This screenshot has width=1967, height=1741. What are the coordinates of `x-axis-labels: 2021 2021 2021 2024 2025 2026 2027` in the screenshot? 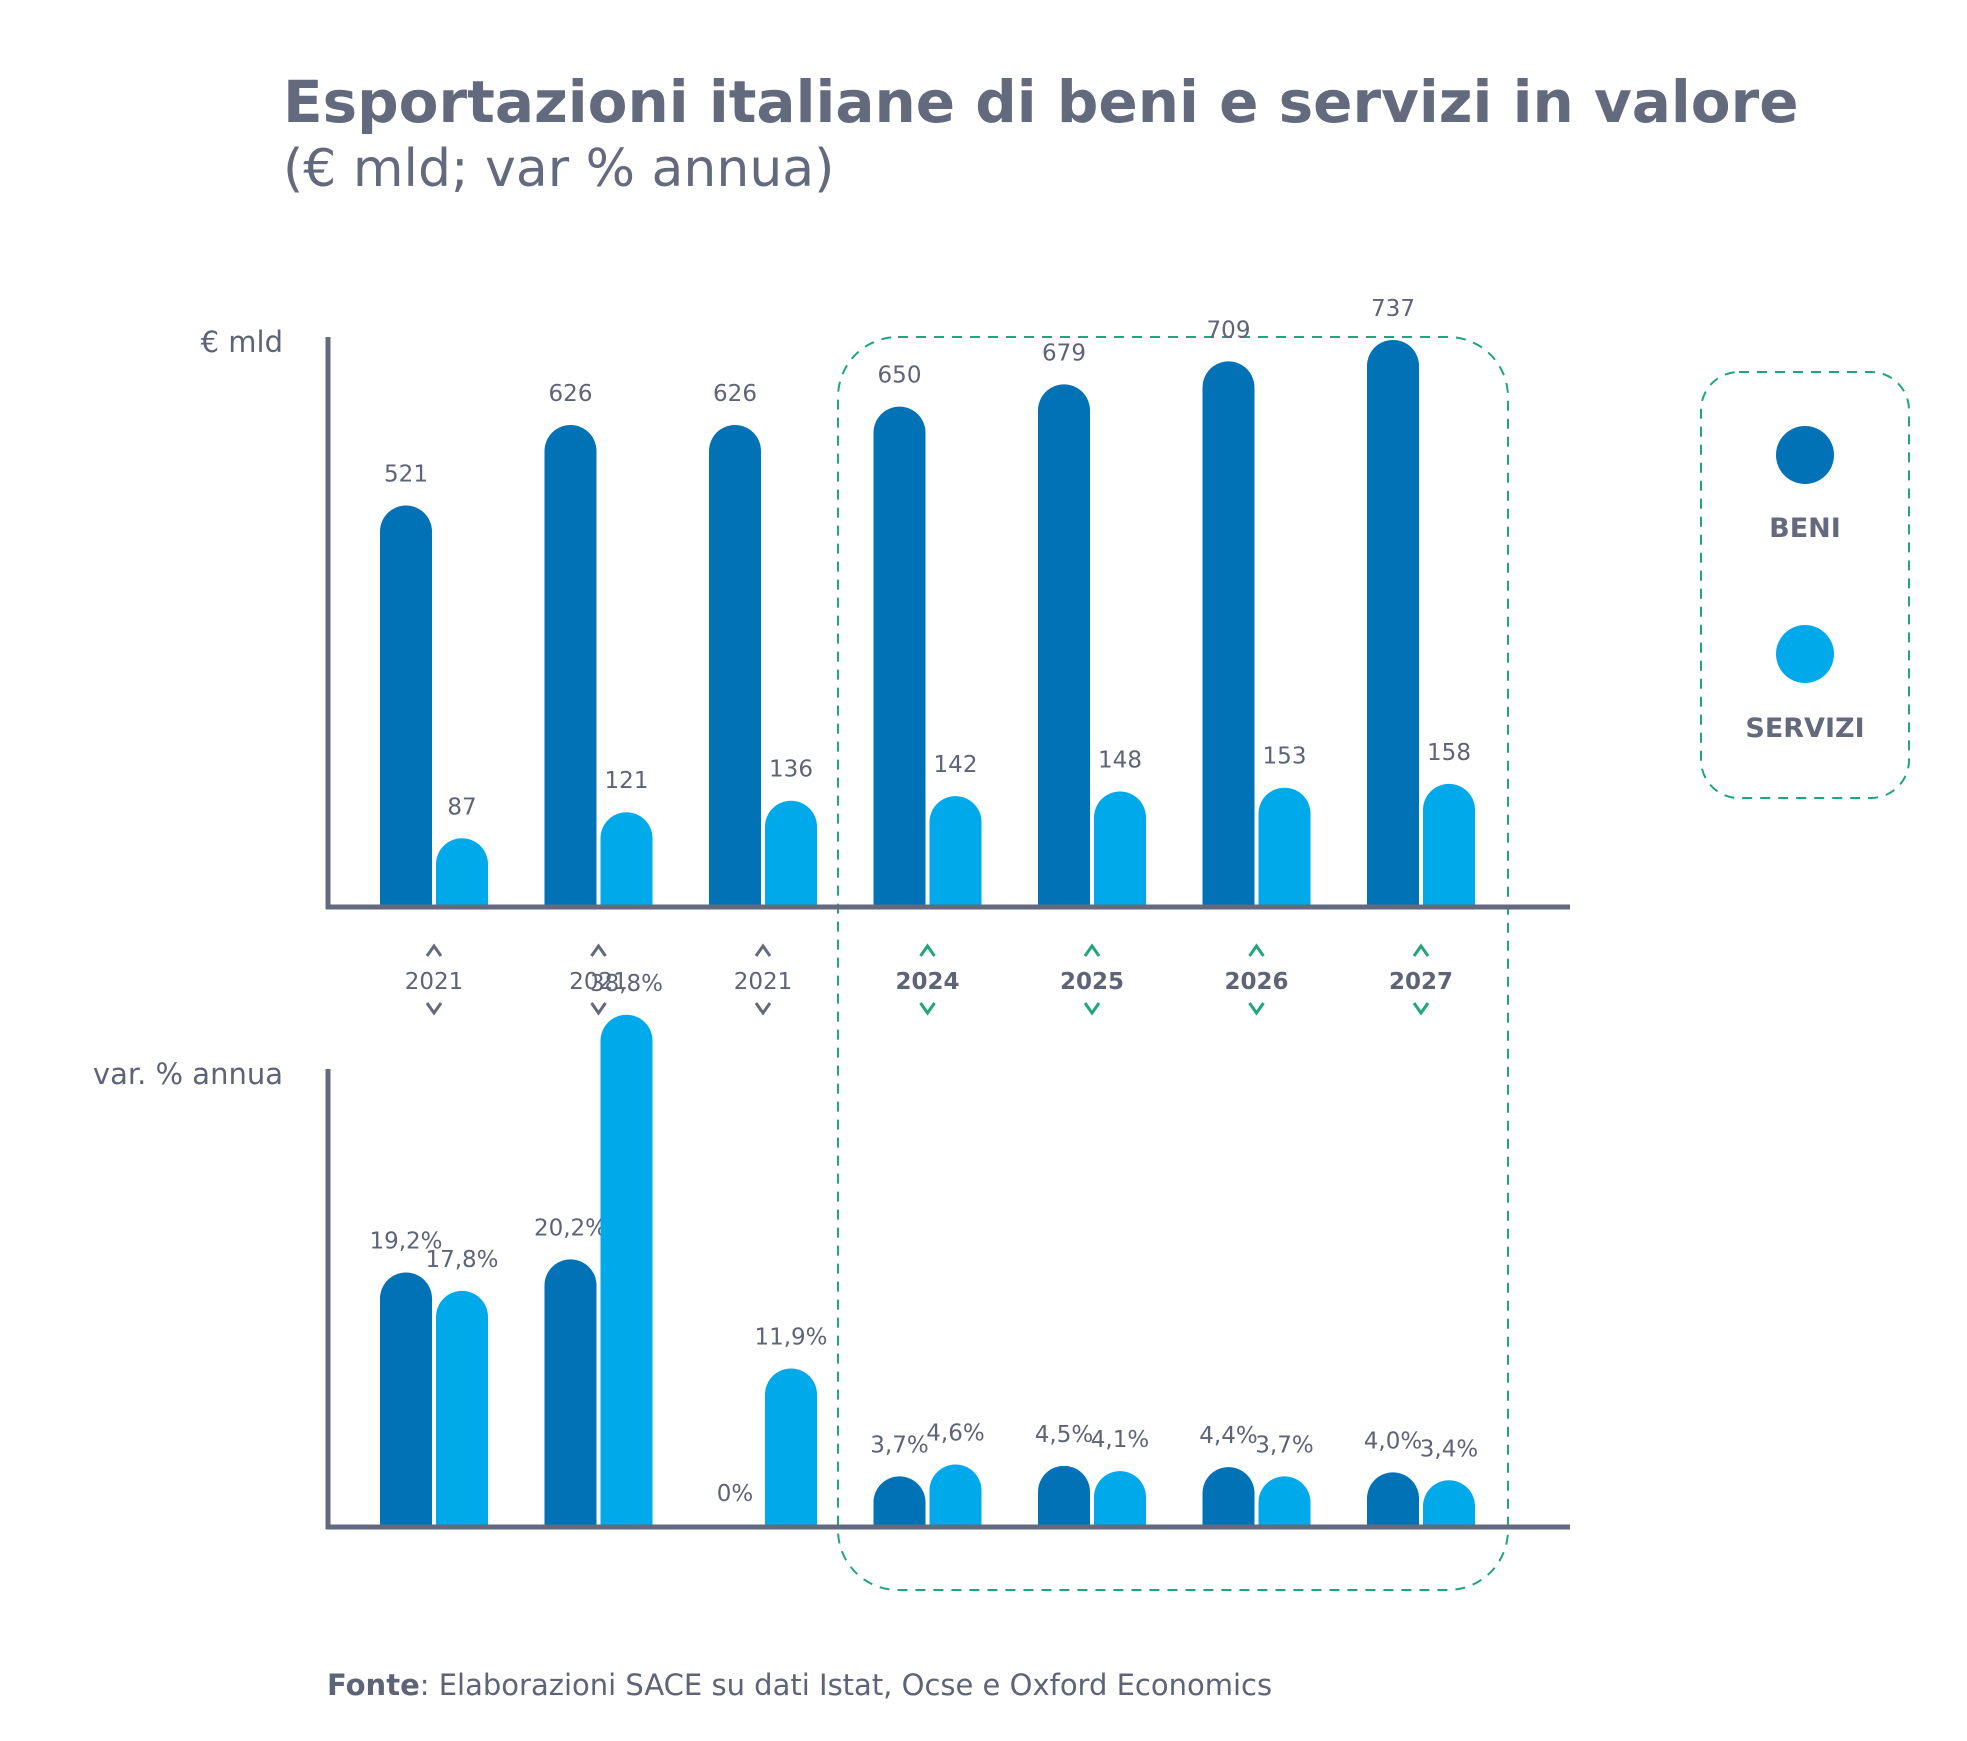 It's located at (929, 979).